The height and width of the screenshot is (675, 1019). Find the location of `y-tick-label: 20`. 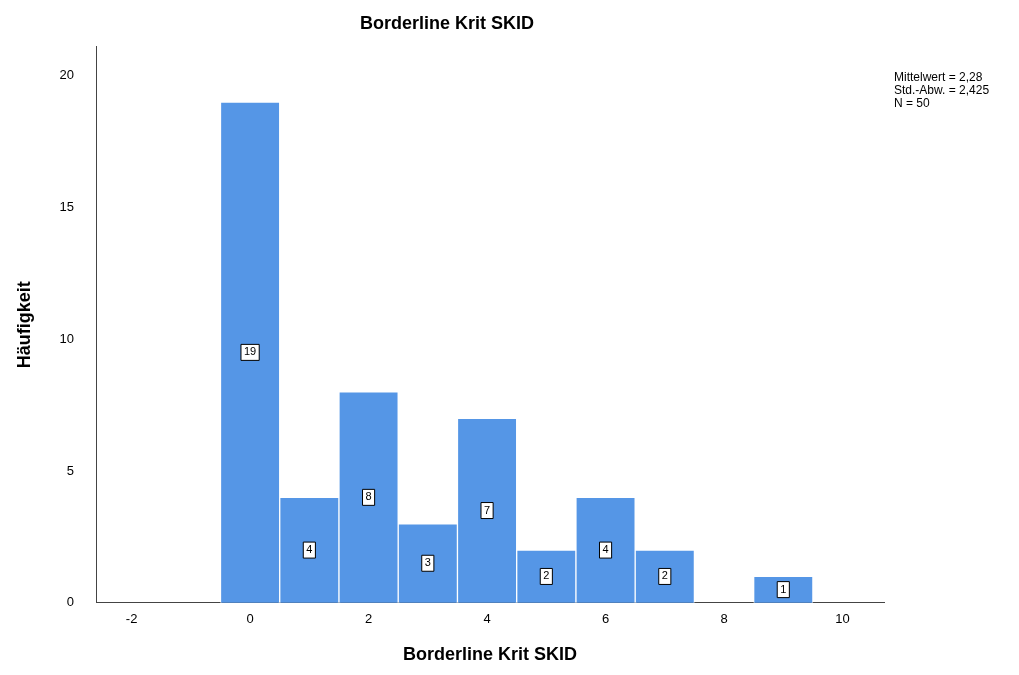

y-tick-label: 20 is located at coordinates (67, 75).